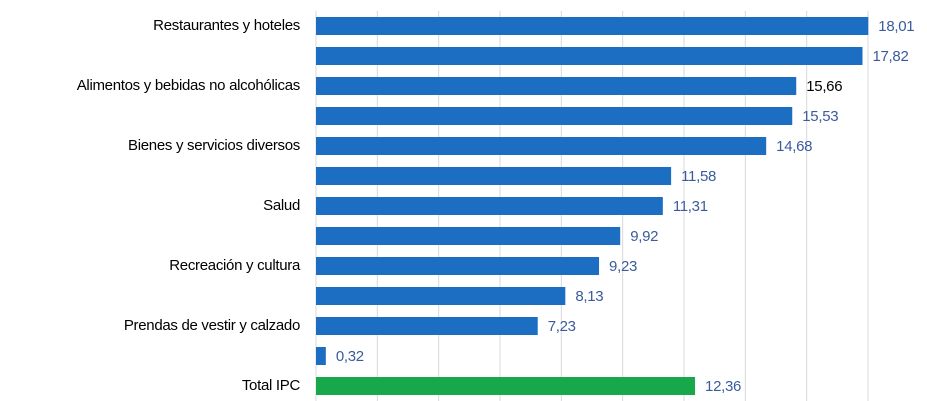 The height and width of the screenshot is (401, 927). What do you see at coordinates (562, 326) in the screenshot?
I see `value-label: 7,23` at bounding box center [562, 326].